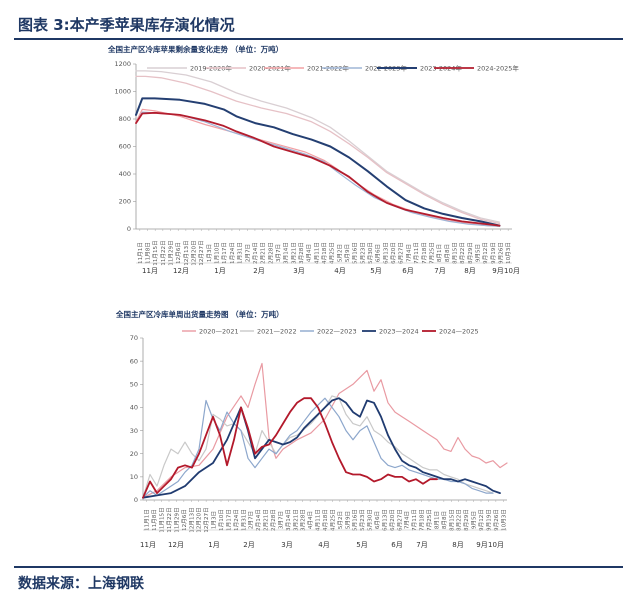 Image resolution: width=637 pixels, height=614 pixels. I want to click on legend-label: 2023—2024, so click(399, 331).